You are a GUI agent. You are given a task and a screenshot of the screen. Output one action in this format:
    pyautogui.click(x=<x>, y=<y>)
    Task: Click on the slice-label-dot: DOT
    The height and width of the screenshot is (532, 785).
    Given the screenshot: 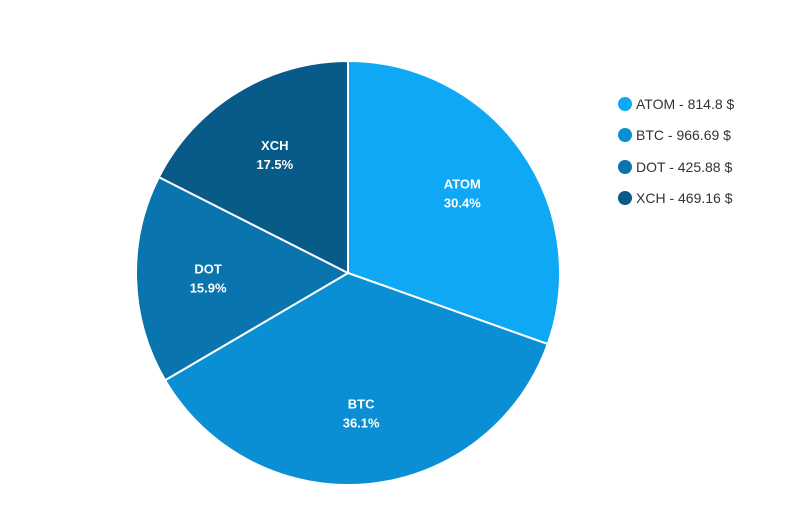 What is the action you would take?
    pyautogui.click(x=208, y=268)
    